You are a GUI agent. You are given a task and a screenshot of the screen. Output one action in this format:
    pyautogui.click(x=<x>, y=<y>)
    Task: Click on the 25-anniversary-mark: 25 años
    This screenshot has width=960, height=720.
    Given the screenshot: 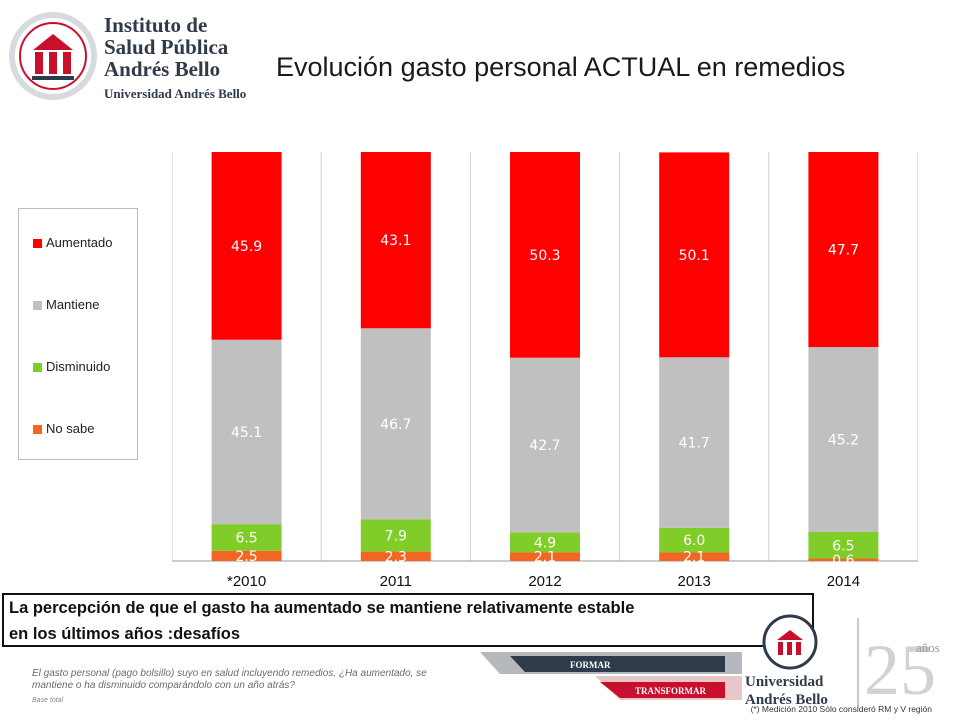 What is the action you would take?
    pyautogui.click(x=898, y=663)
    